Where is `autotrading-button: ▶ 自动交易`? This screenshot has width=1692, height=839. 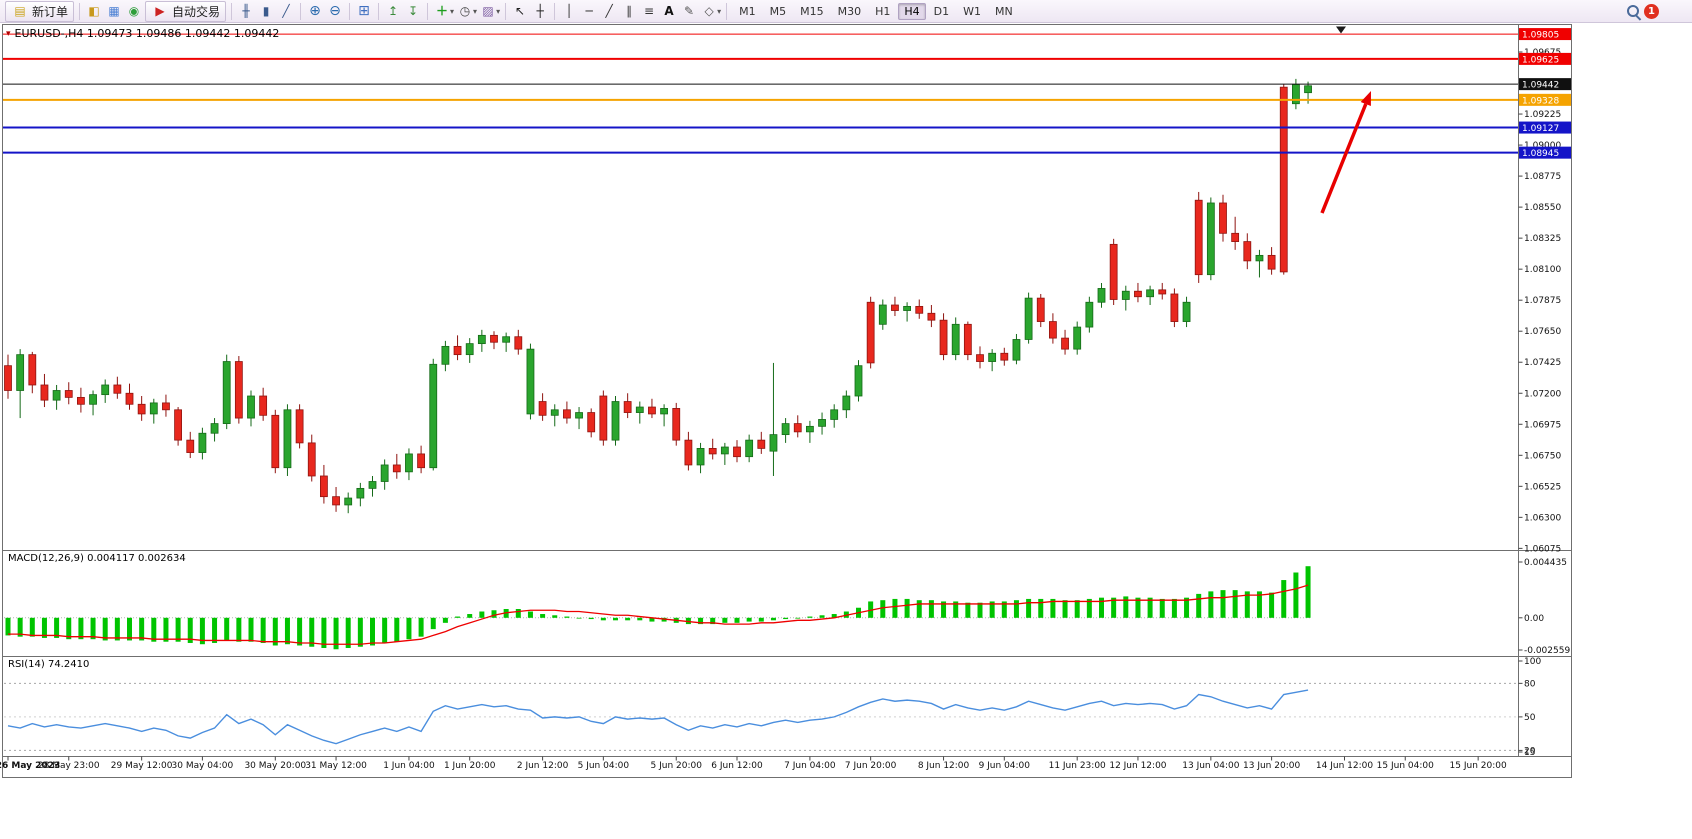 autotrading-button: ▶ 自动交易 is located at coordinates (186, 11).